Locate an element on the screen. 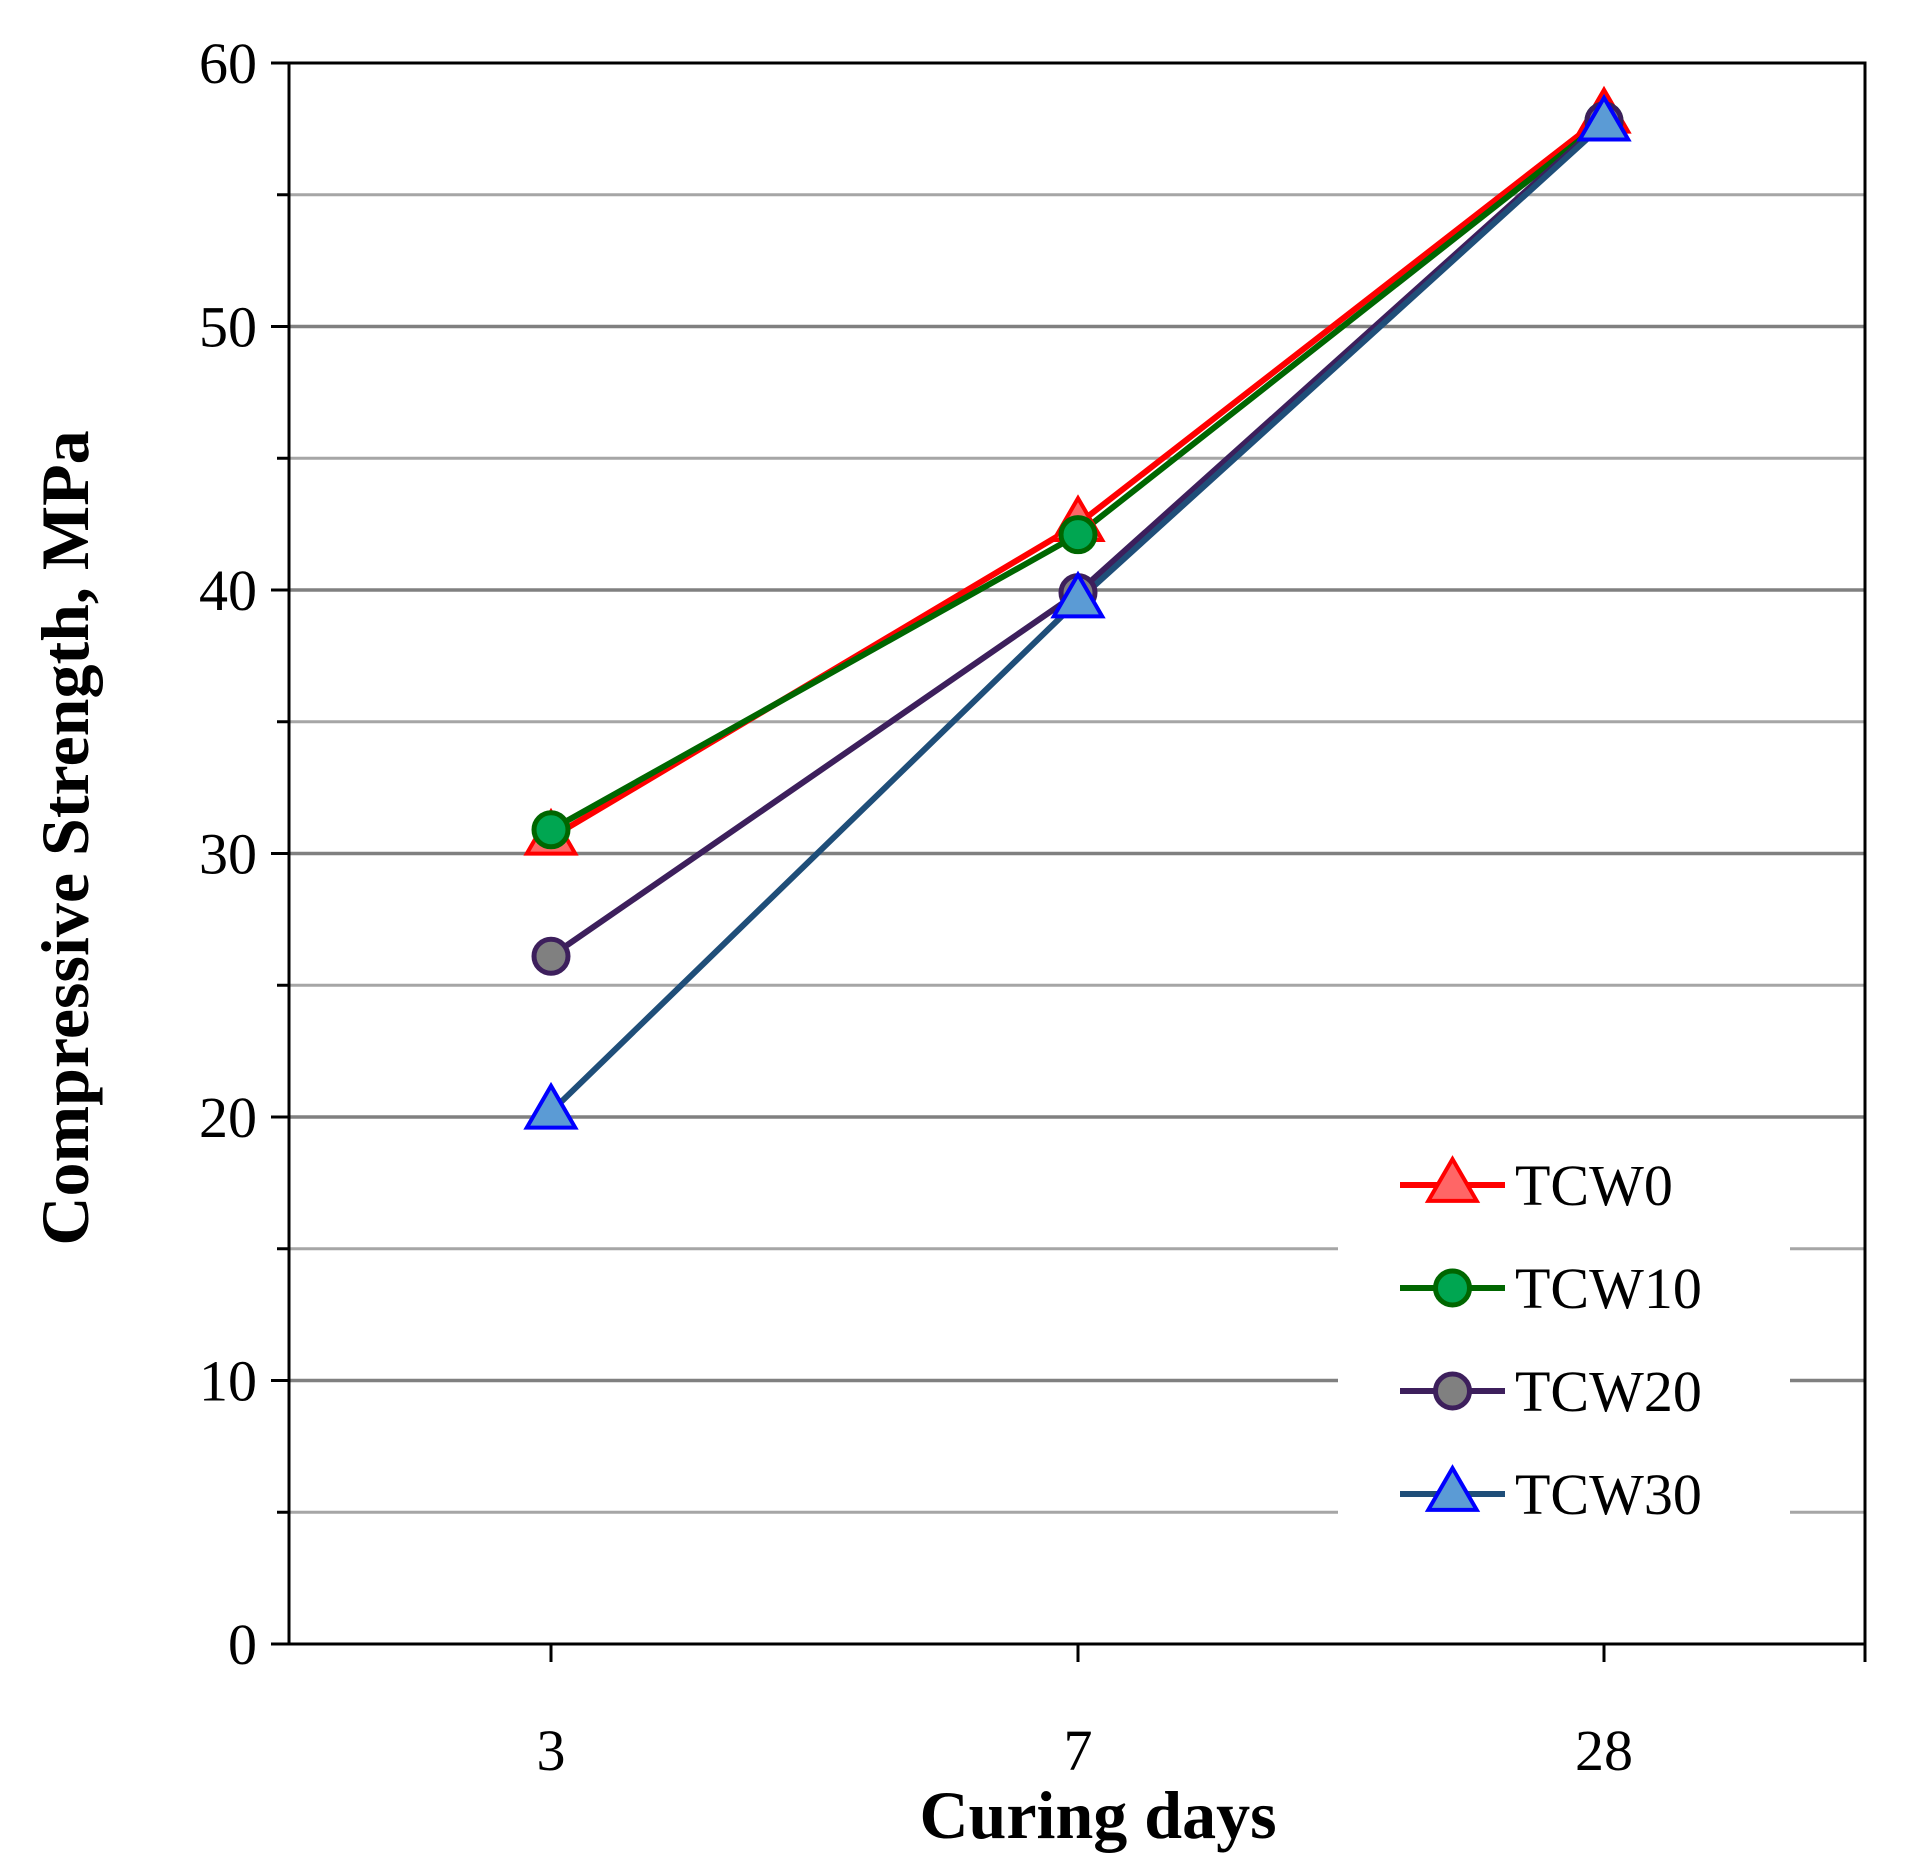 Image resolution: width=1905 pixels, height=1872 pixels. x-tick-label: 7 is located at coordinates (1078, 1750).